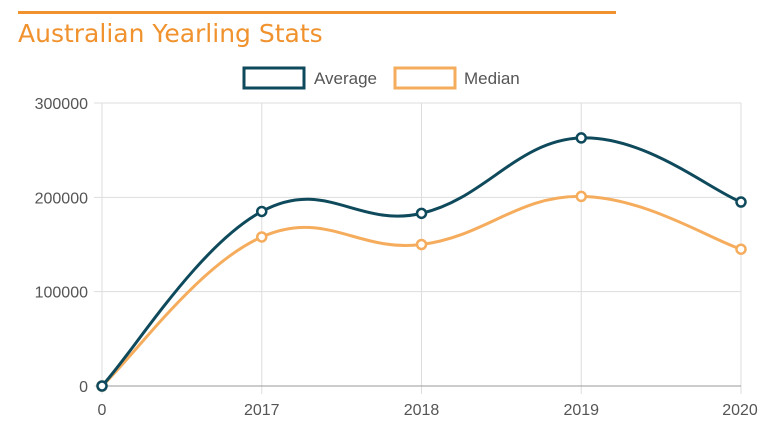 The image size is (780, 434). I want to click on y-tick-label: 200000, so click(61, 198).